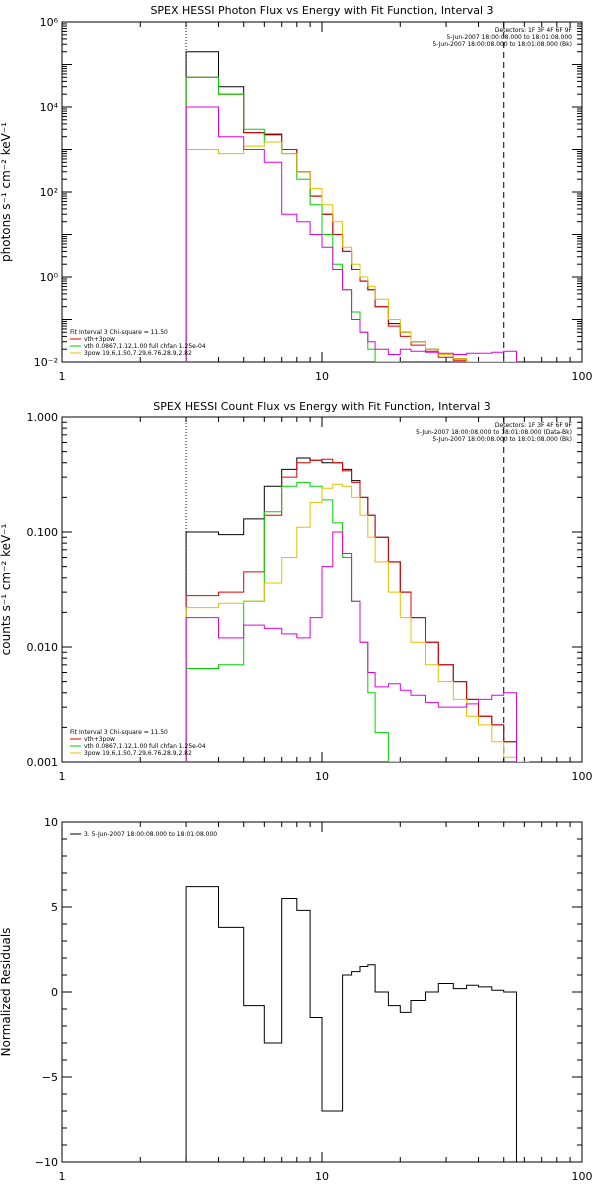 Image resolution: width=600 pixels, height=1200 pixels. What do you see at coordinates (49, 22) in the screenshot?
I see `y-tick-label: 10⁶` at bounding box center [49, 22].